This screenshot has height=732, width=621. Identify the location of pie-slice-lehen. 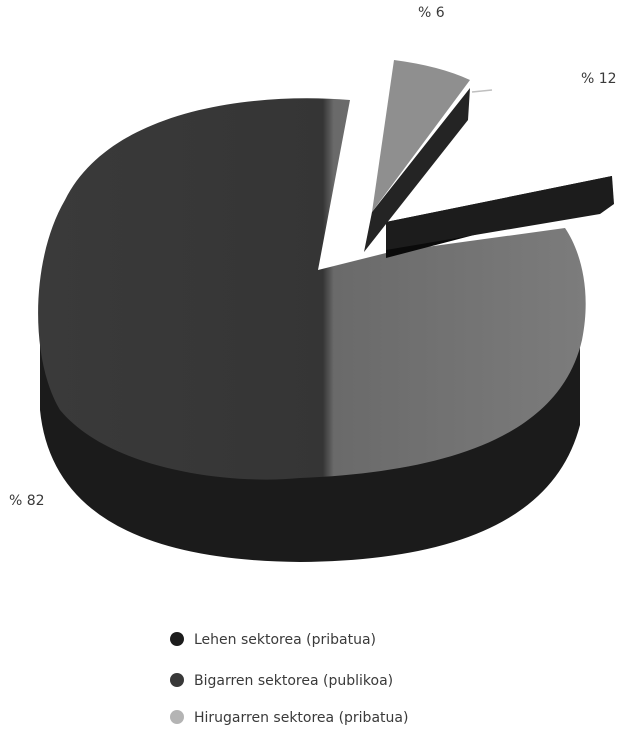
(500, 217).